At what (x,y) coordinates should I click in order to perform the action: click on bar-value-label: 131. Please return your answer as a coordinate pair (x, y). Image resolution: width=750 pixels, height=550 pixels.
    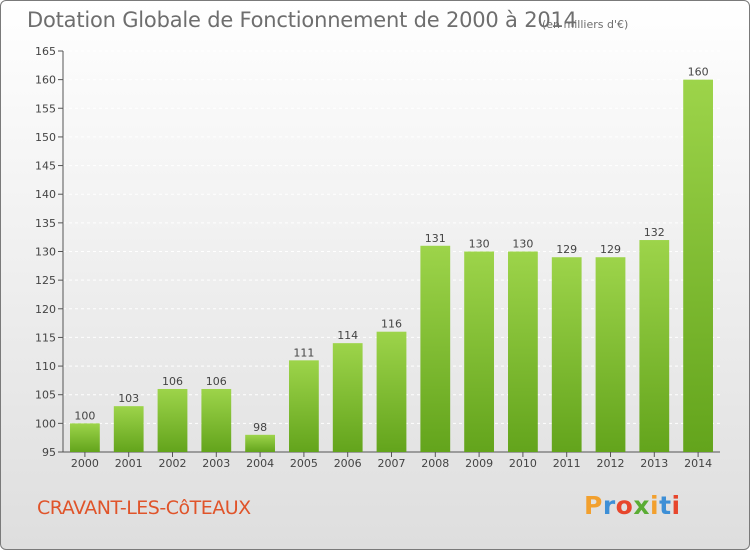
    Looking at the image, I should click on (435, 238).